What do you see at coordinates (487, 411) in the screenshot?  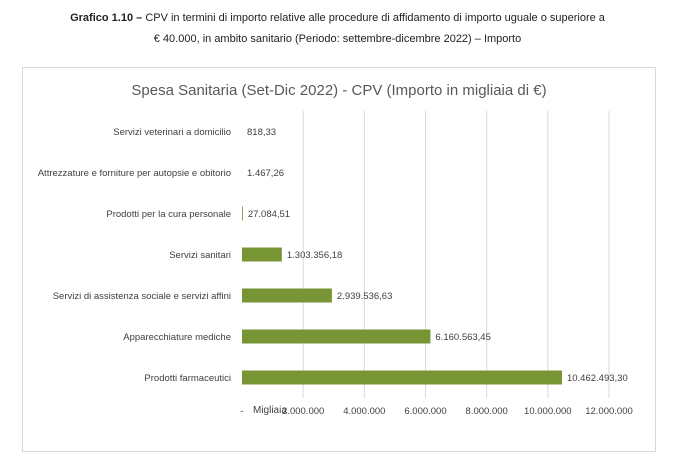 I see `x-tick-label: 8.000.000` at bounding box center [487, 411].